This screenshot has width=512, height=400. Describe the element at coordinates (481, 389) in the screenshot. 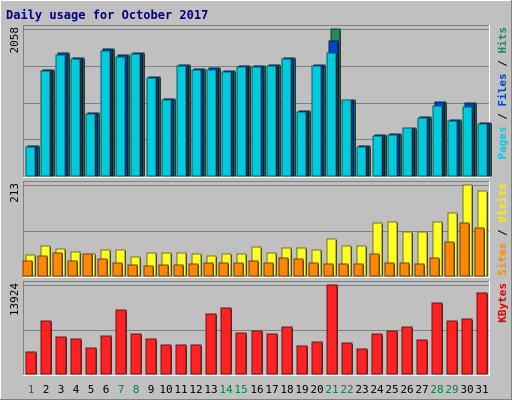

I see `x-tick-label-31: 31` at that location.